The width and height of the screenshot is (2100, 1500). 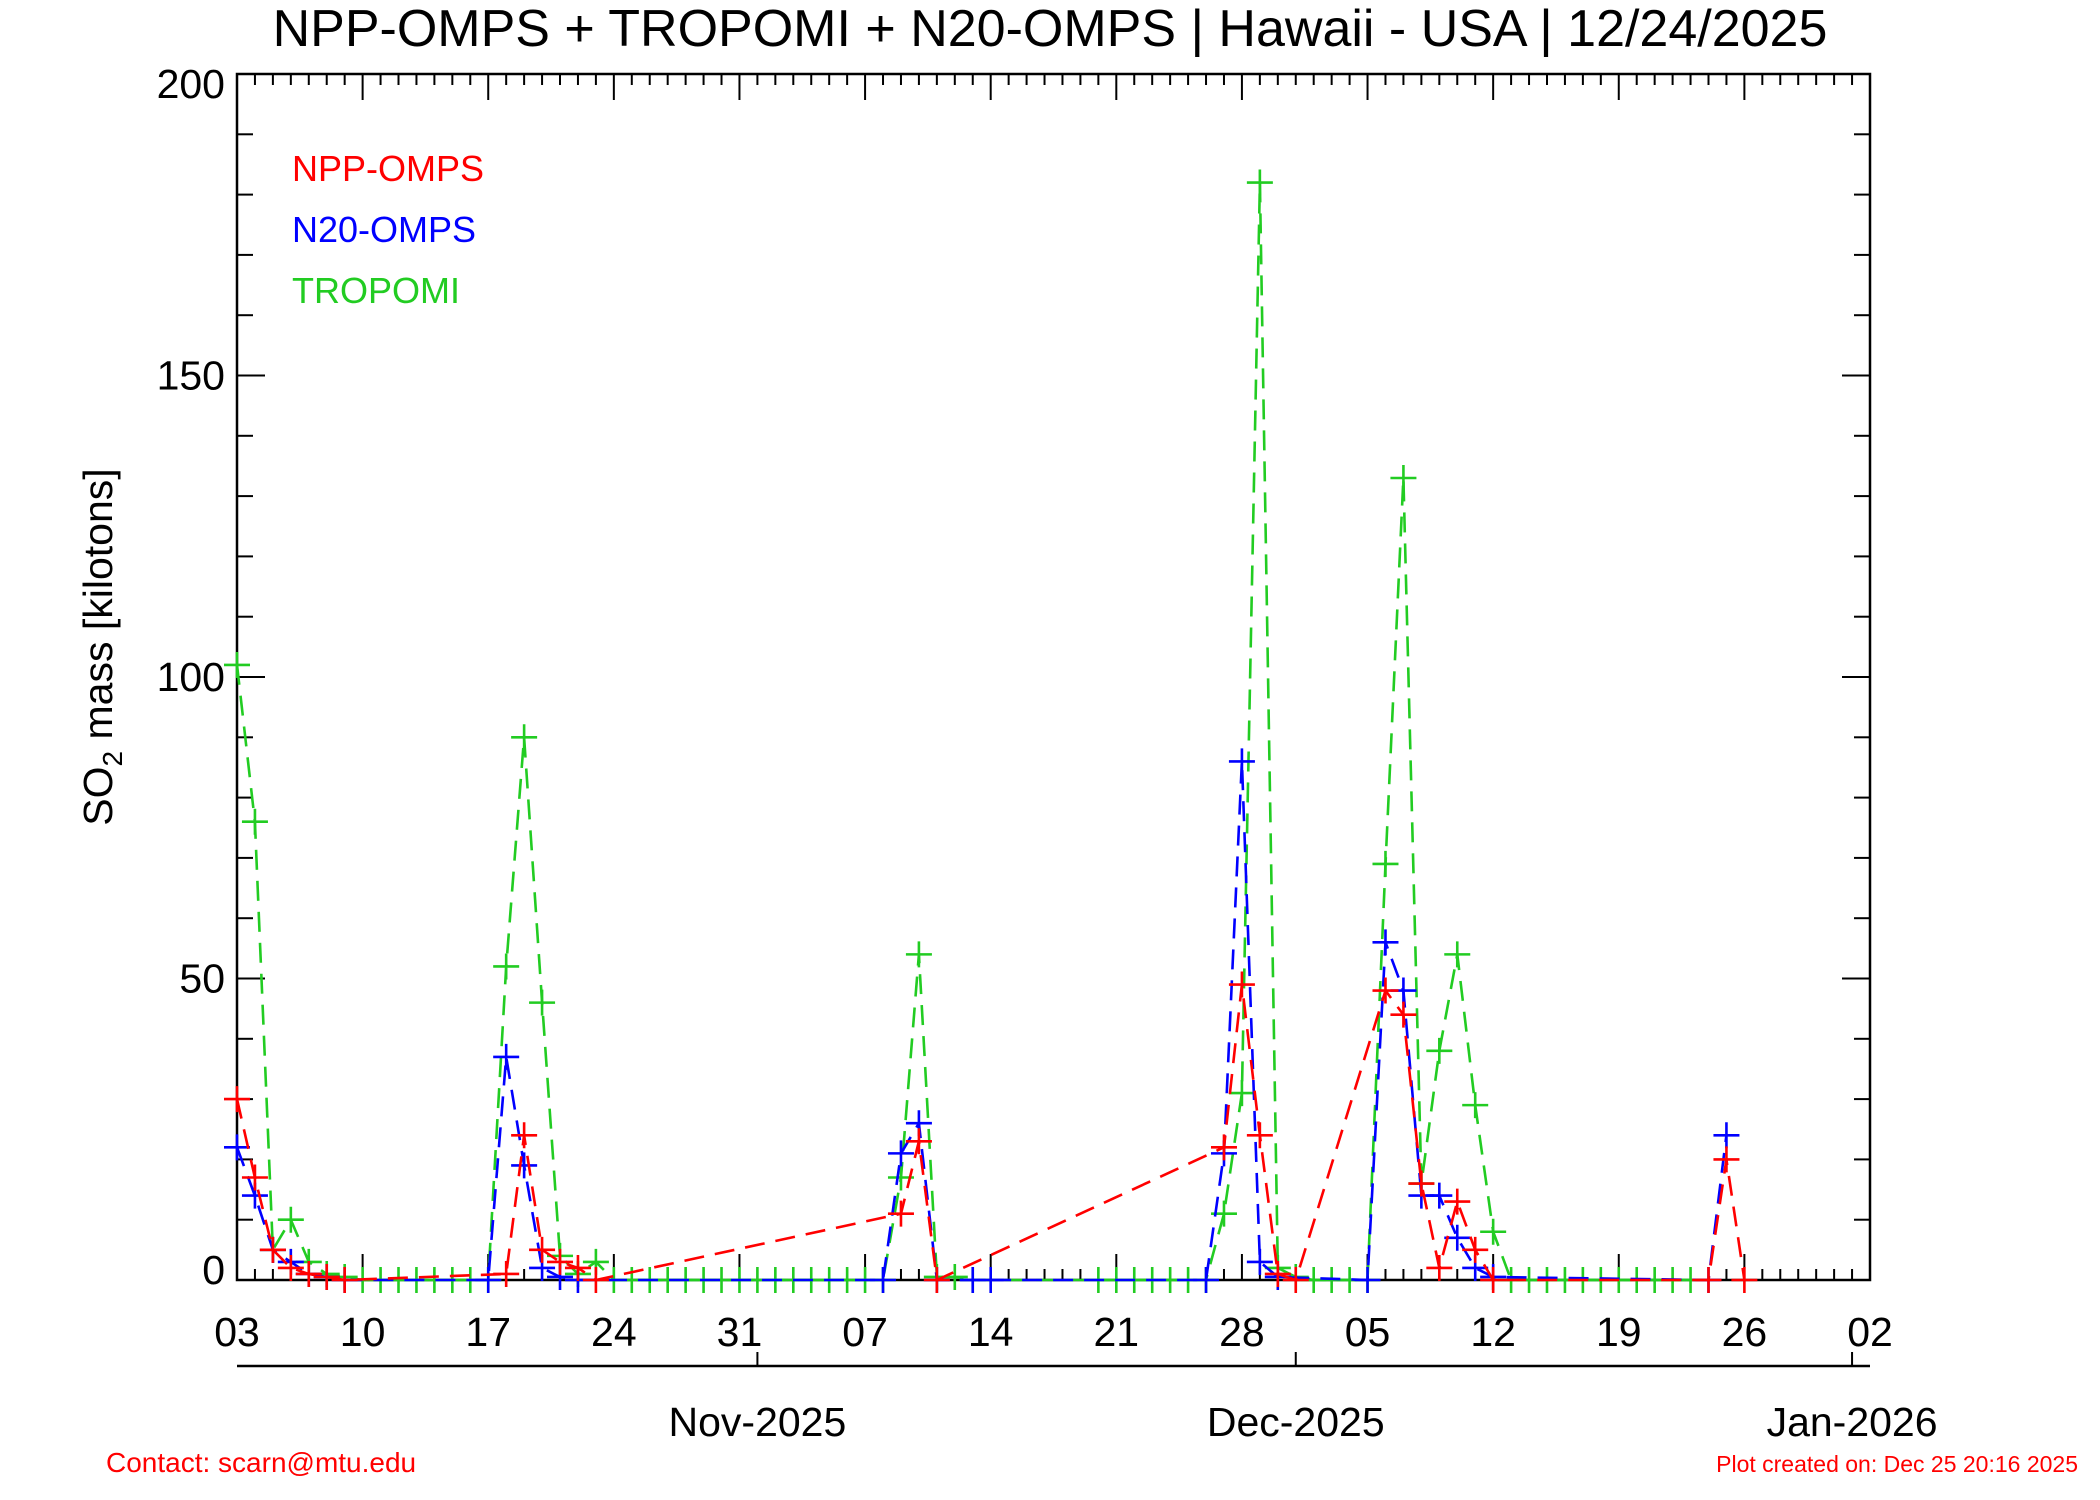 What do you see at coordinates (191, 376) in the screenshot?
I see `y-tick-label: 150` at bounding box center [191, 376].